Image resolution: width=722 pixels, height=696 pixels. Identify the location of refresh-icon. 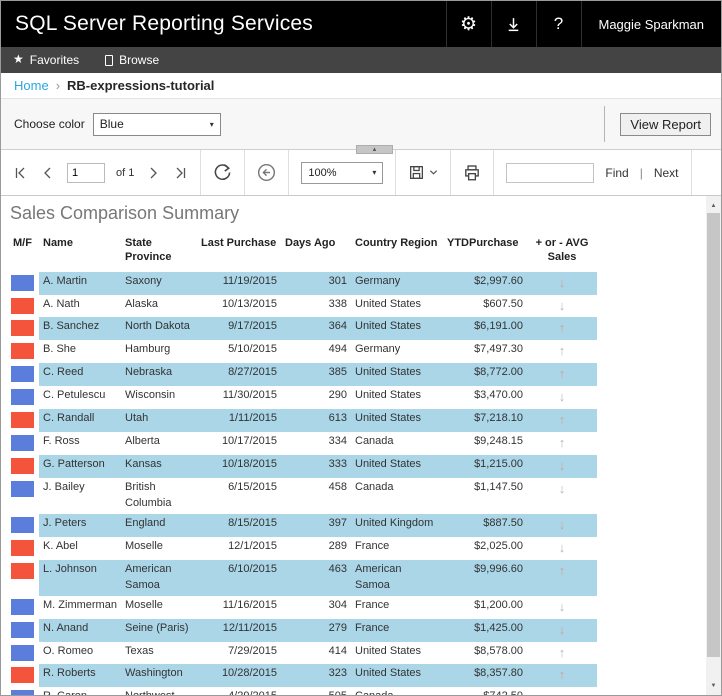
(222, 172).